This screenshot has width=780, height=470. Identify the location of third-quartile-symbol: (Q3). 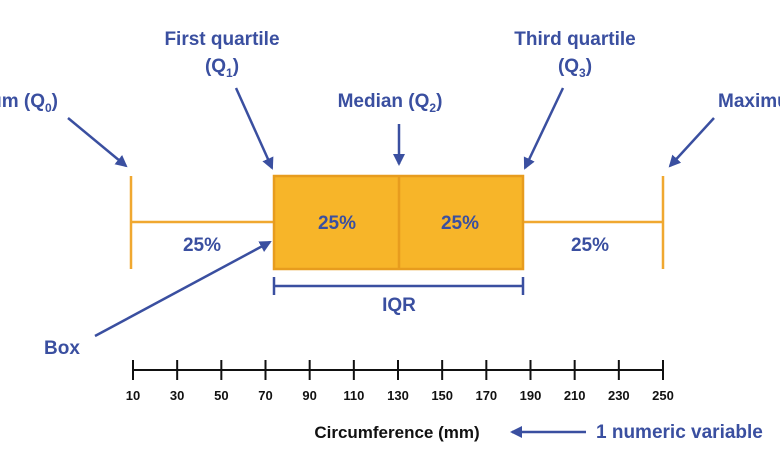
(575, 68).